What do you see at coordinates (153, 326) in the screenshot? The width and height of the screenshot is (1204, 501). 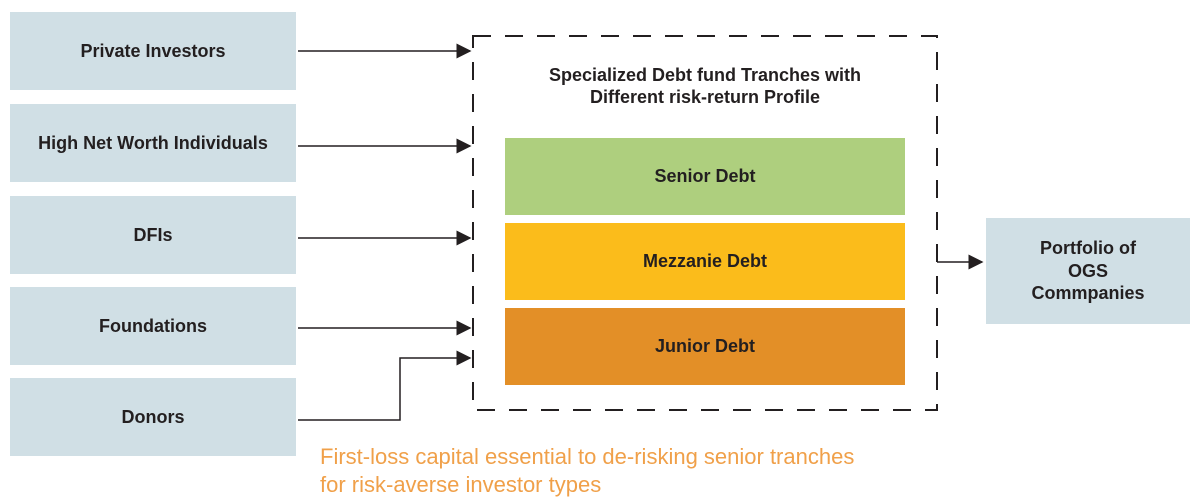 I see `source-box: Foundations` at bounding box center [153, 326].